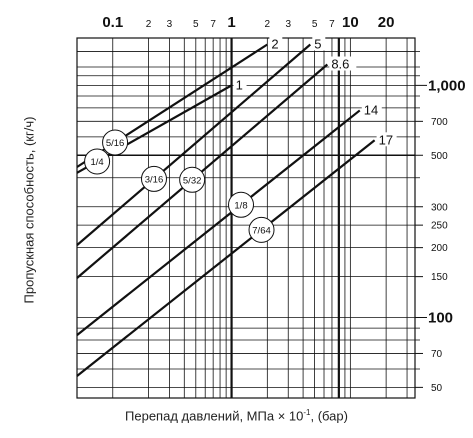  Describe the element at coordinates (439, 277) in the screenshot. I see `y-tick-label: 150` at that location.